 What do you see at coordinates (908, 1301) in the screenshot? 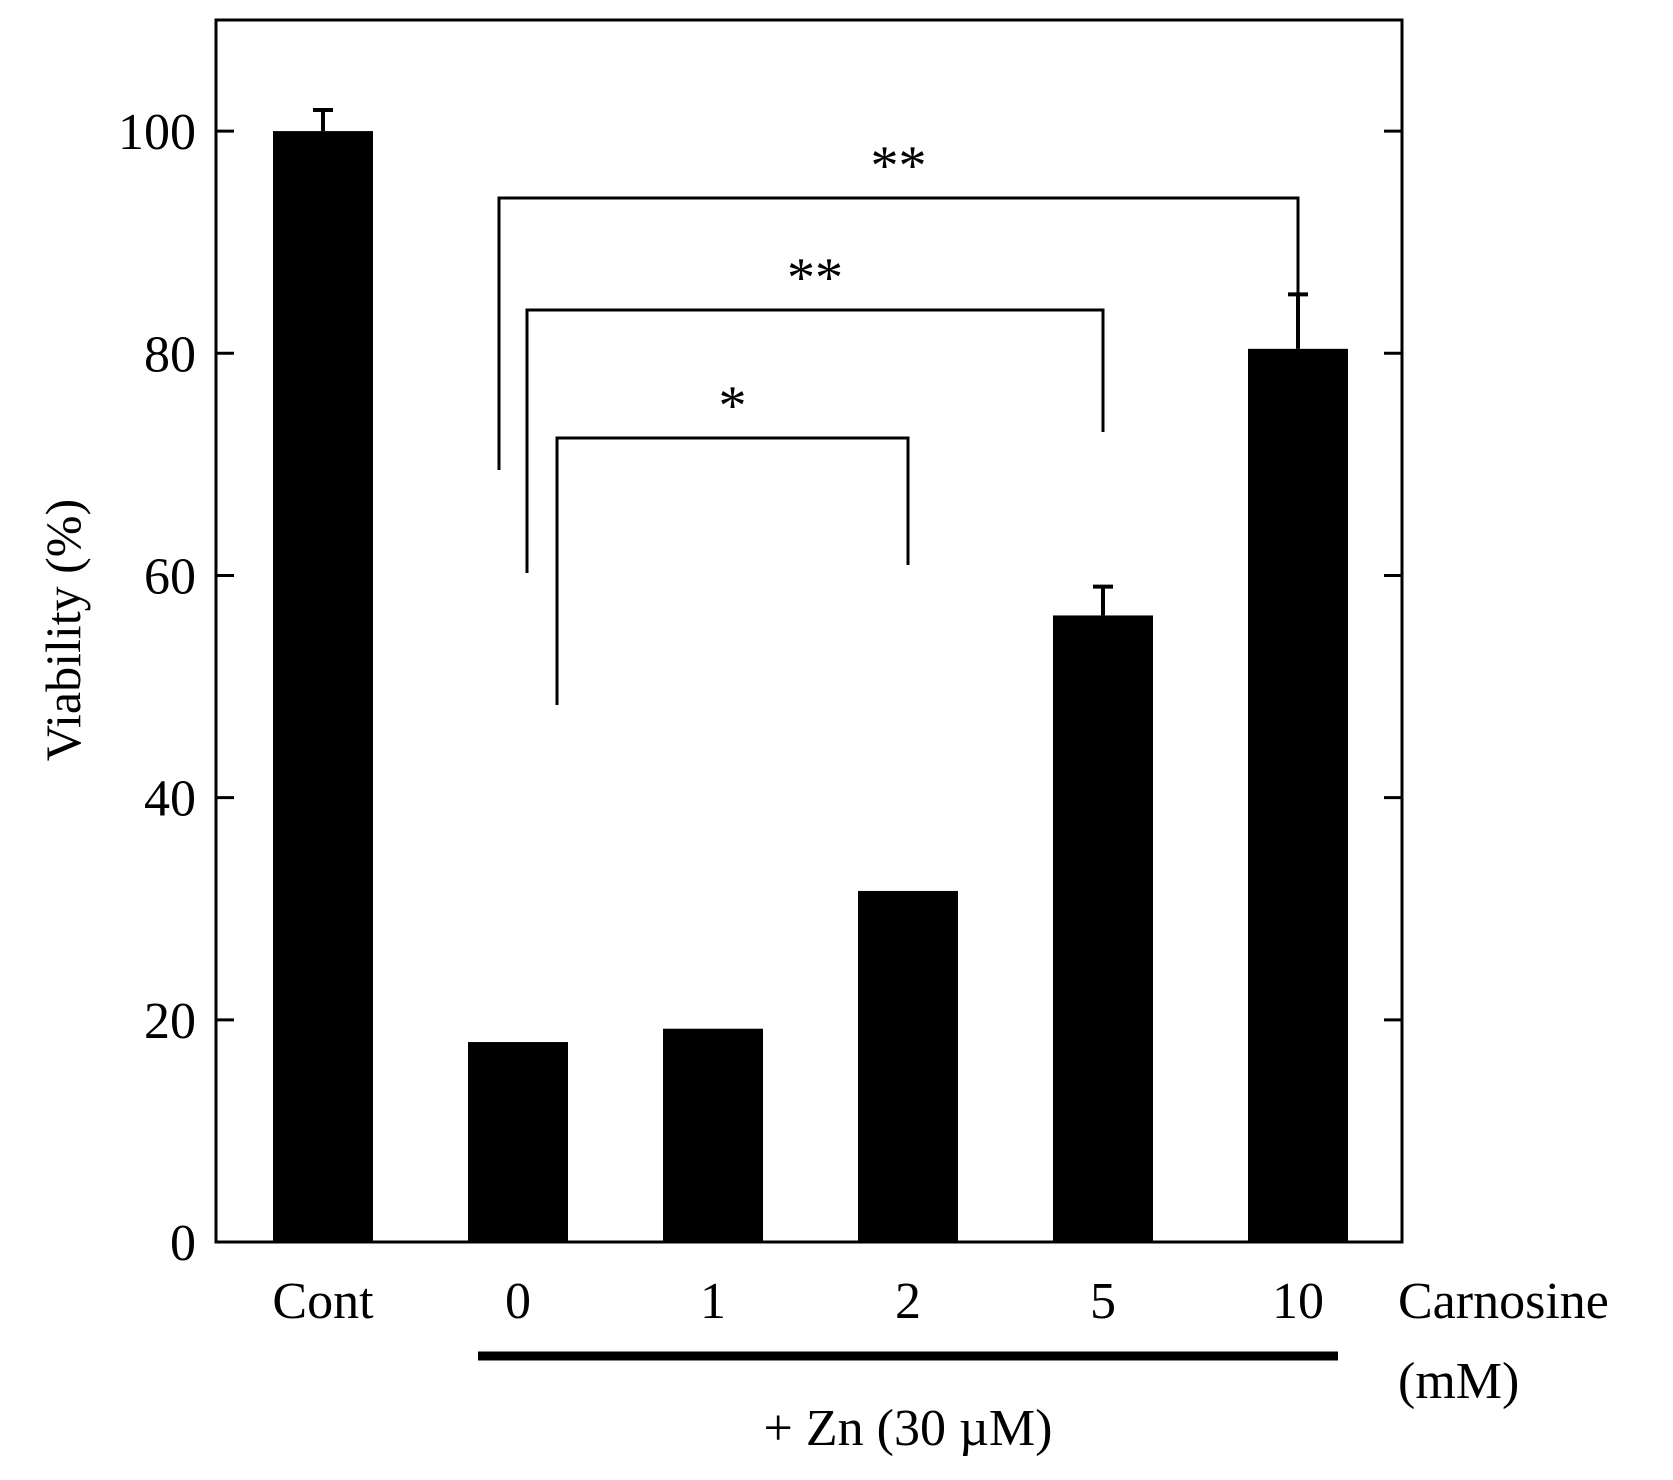
I see `x-tick-label-2: 2` at bounding box center [908, 1301].